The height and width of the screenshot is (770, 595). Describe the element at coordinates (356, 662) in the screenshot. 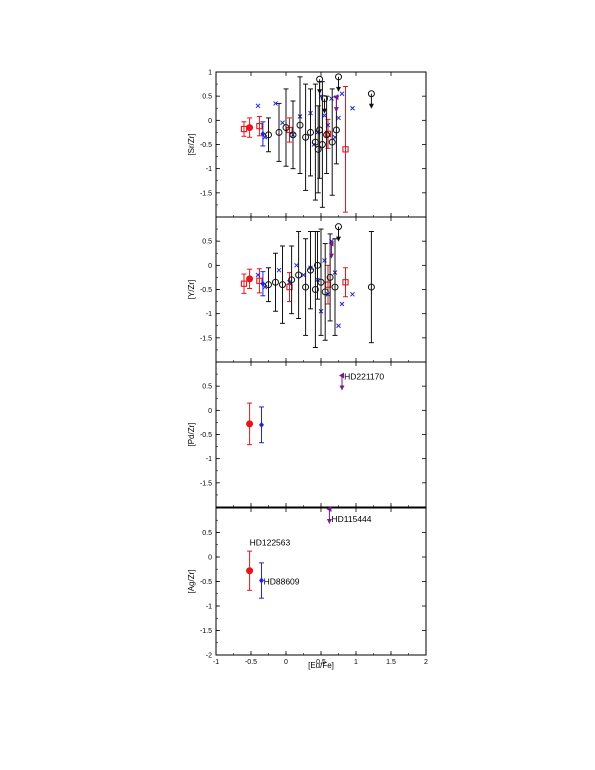

I see `x-tick-label: 1` at that location.